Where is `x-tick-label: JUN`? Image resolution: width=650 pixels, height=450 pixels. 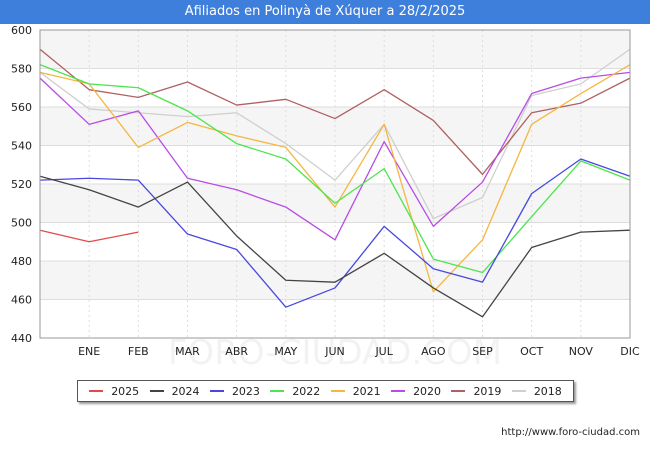 x-tick-label: JUN is located at coordinates (334, 351).